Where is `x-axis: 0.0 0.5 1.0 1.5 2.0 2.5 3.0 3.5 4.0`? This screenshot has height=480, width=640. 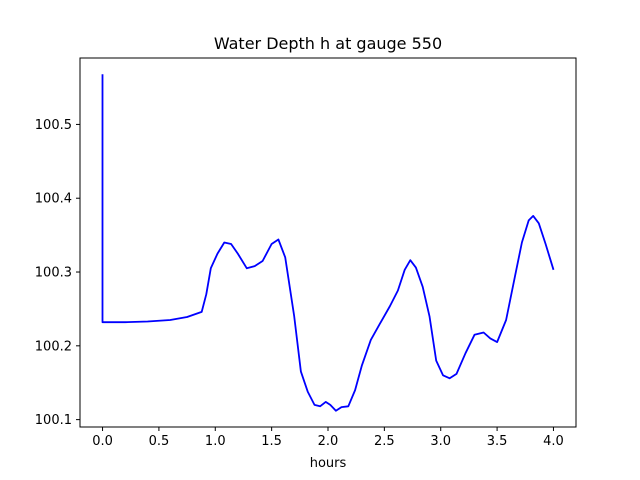 x-axis: 0.0 0.5 1.0 1.5 2.0 2.5 3.0 3.5 4.0 is located at coordinates (328, 438).